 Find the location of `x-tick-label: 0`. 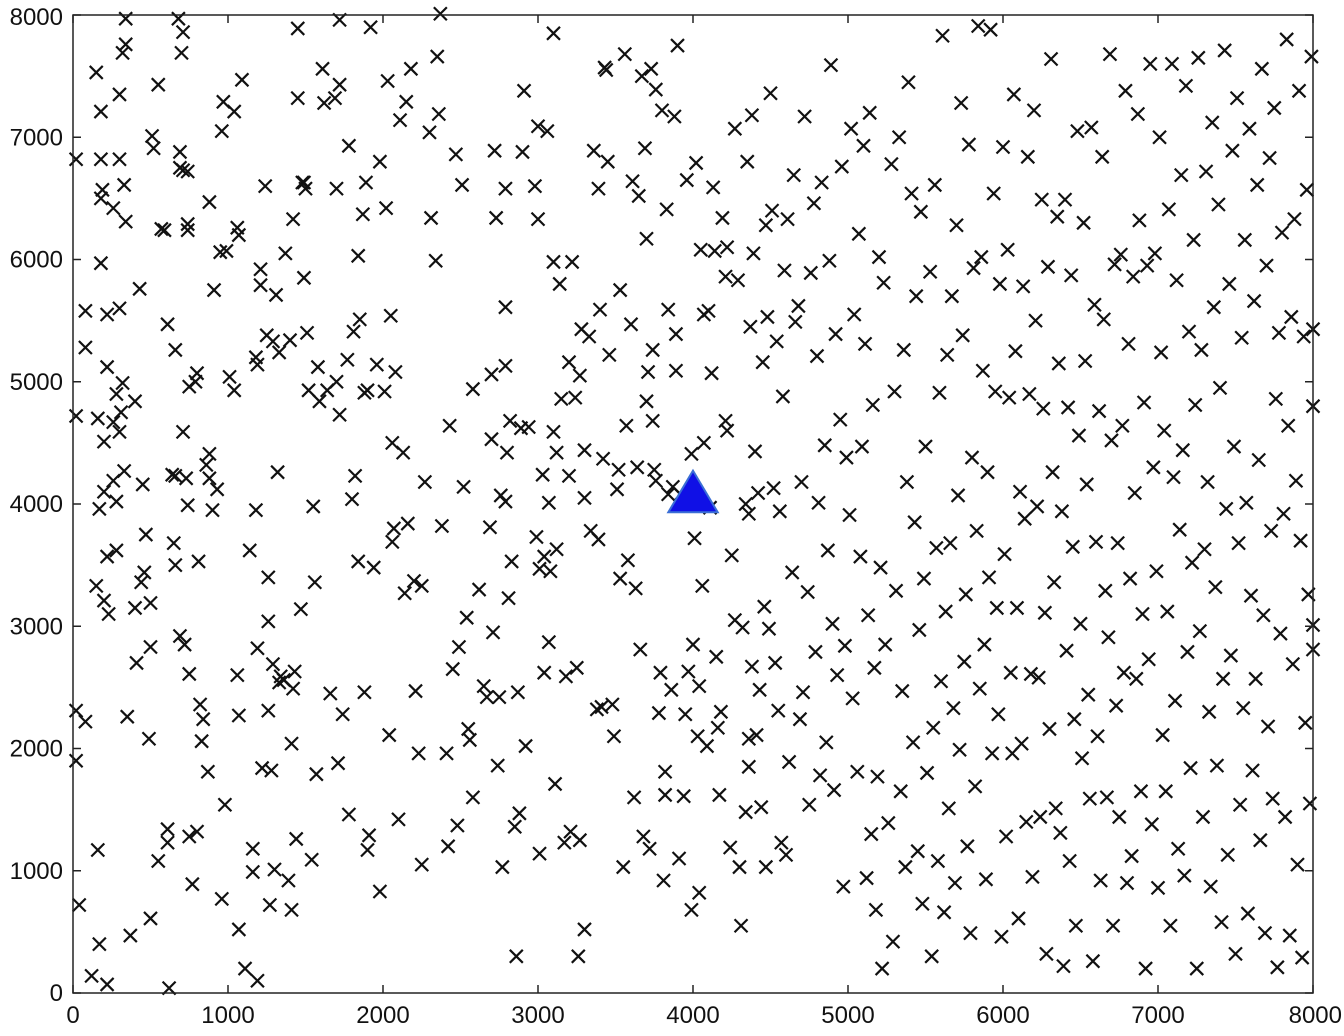

x-tick-label: 0 is located at coordinates (72, 1015).